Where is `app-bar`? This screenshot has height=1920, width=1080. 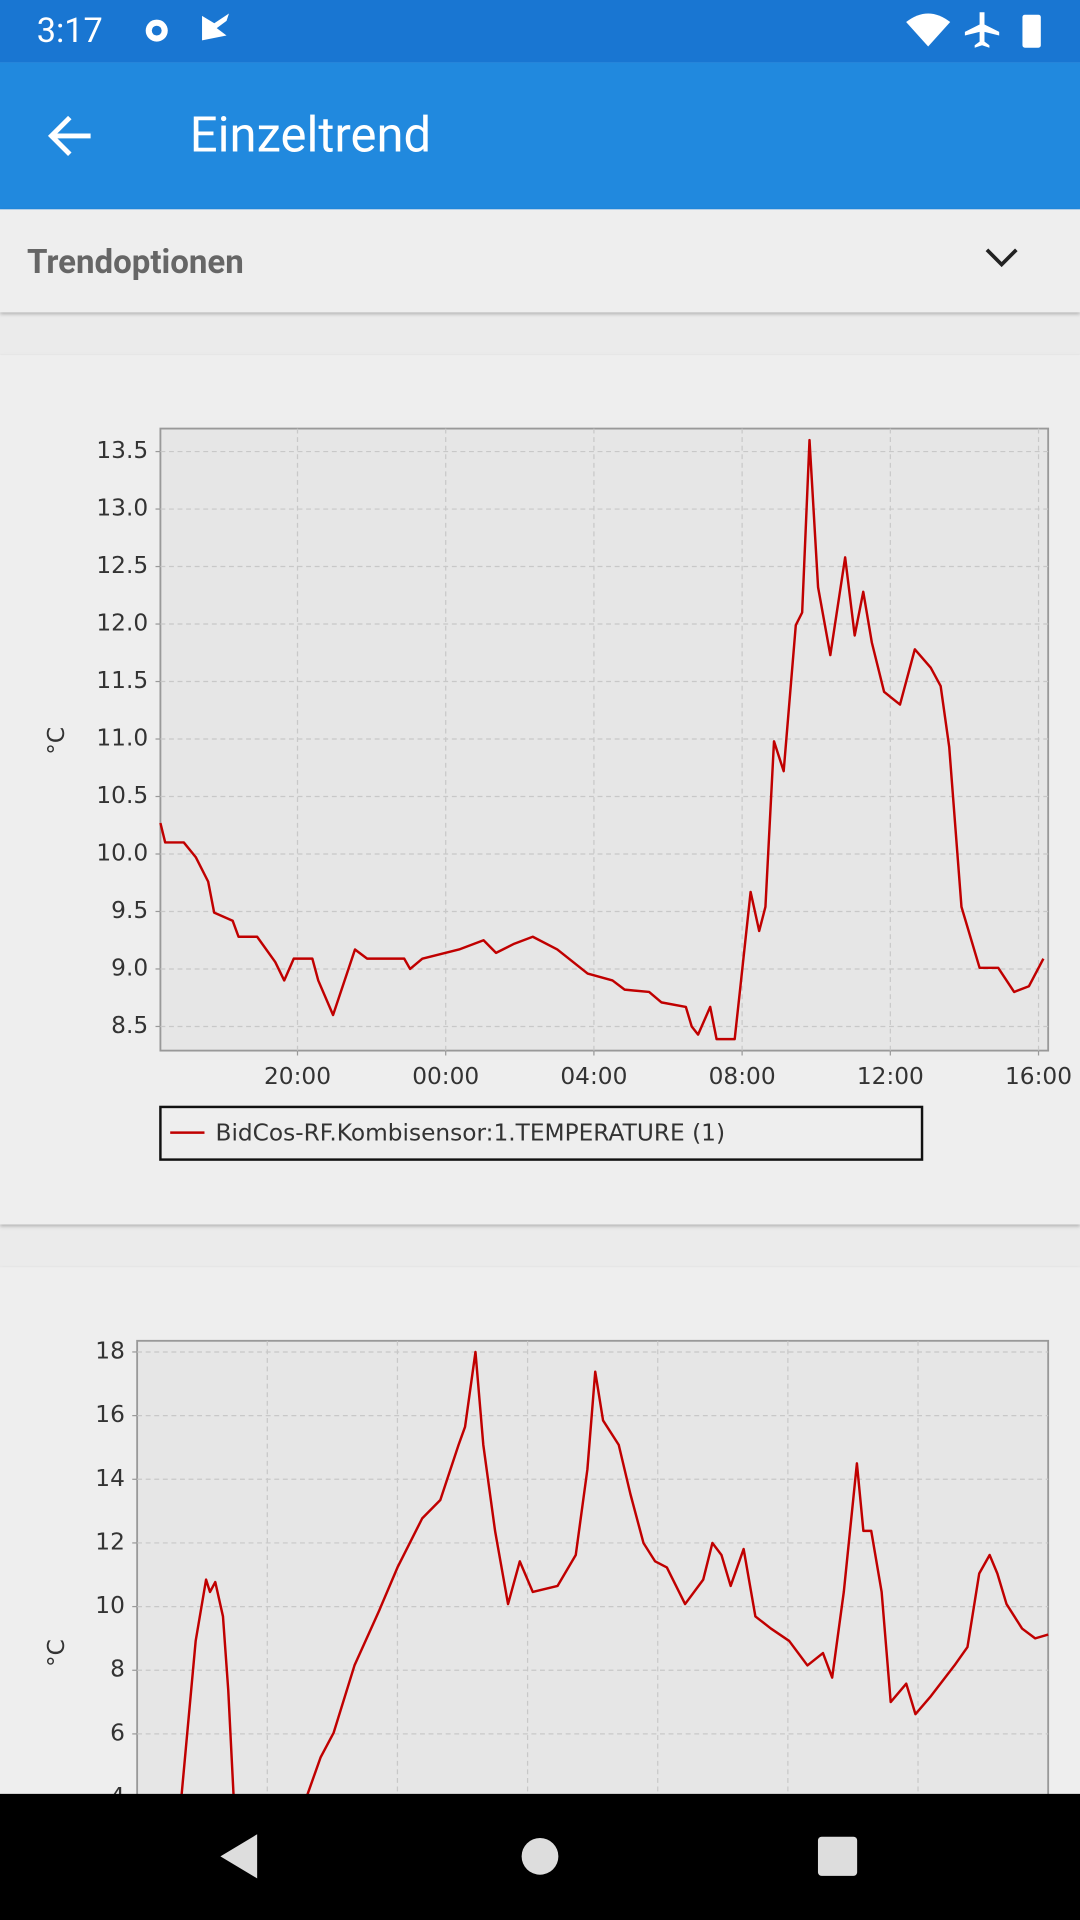 app-bar is located at coordinates (540, 136).